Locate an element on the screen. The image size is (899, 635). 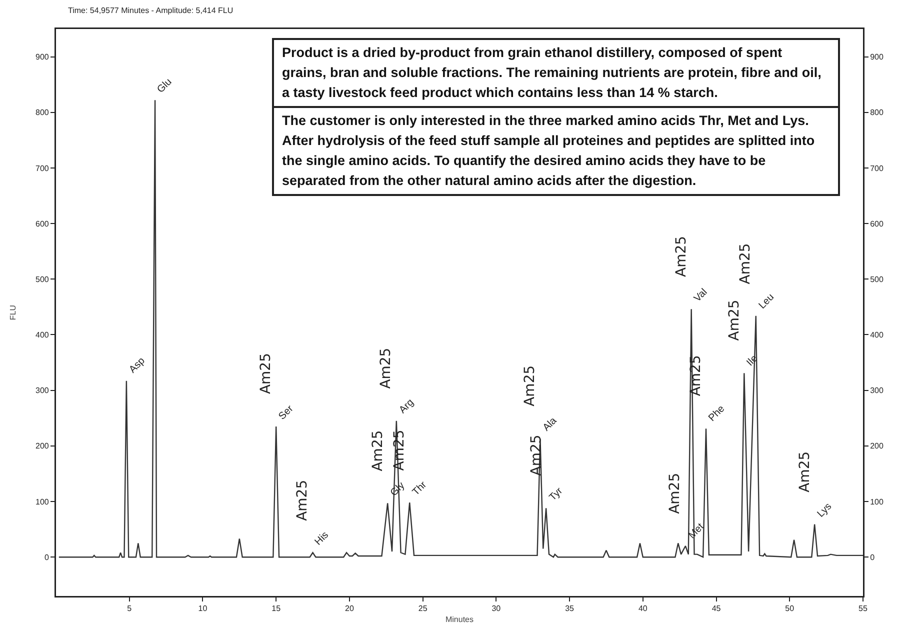
y2-tick-label: 500 is located at coordinates (877, 279).